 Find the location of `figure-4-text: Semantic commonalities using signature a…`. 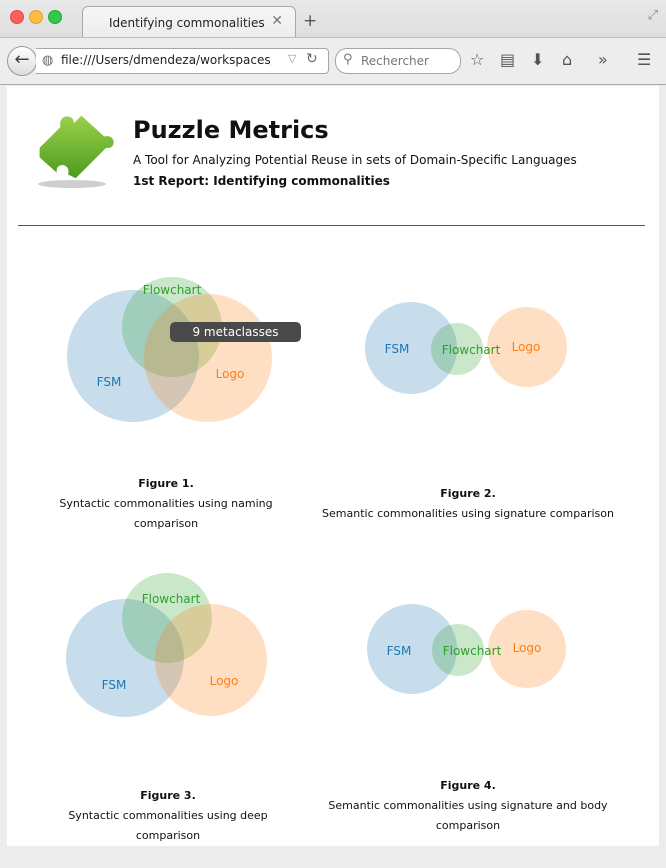

figure-4-text: Semantic commonalities using signature a… is located at coordinates (468, 815).